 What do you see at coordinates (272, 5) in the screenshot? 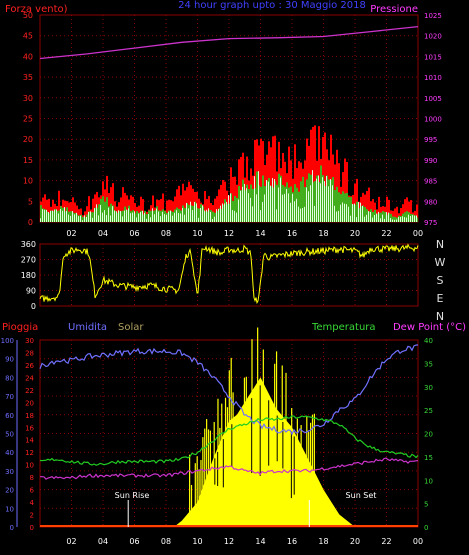
I see `chart-title: 24 hour graph upto : 30 Maggio 2018` at bounding box center [272, 5].